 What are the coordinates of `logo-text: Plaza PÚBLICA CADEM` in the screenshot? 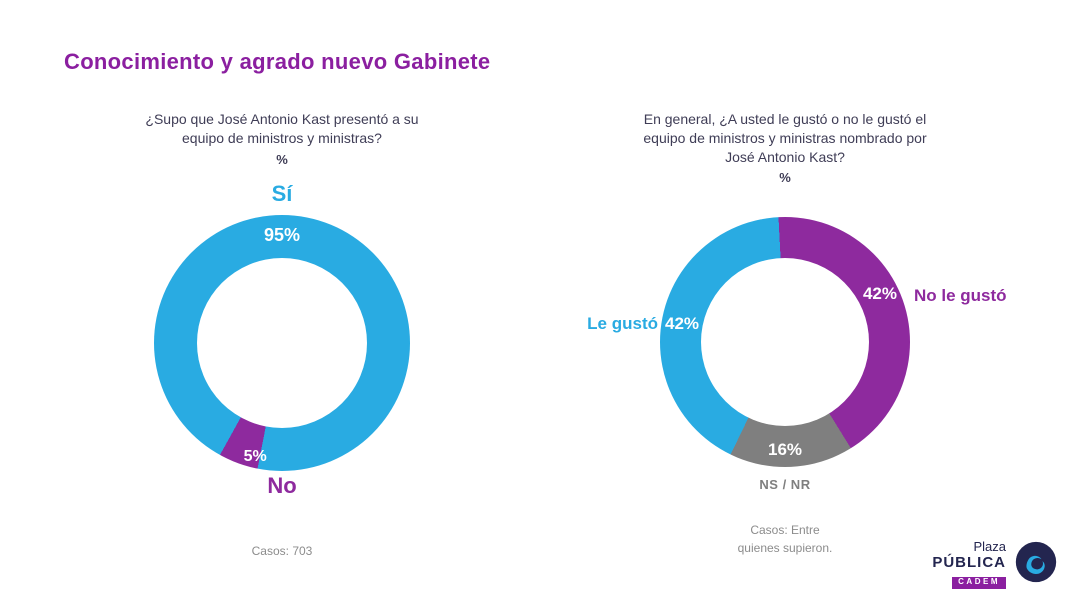 It's located at (969, 564).